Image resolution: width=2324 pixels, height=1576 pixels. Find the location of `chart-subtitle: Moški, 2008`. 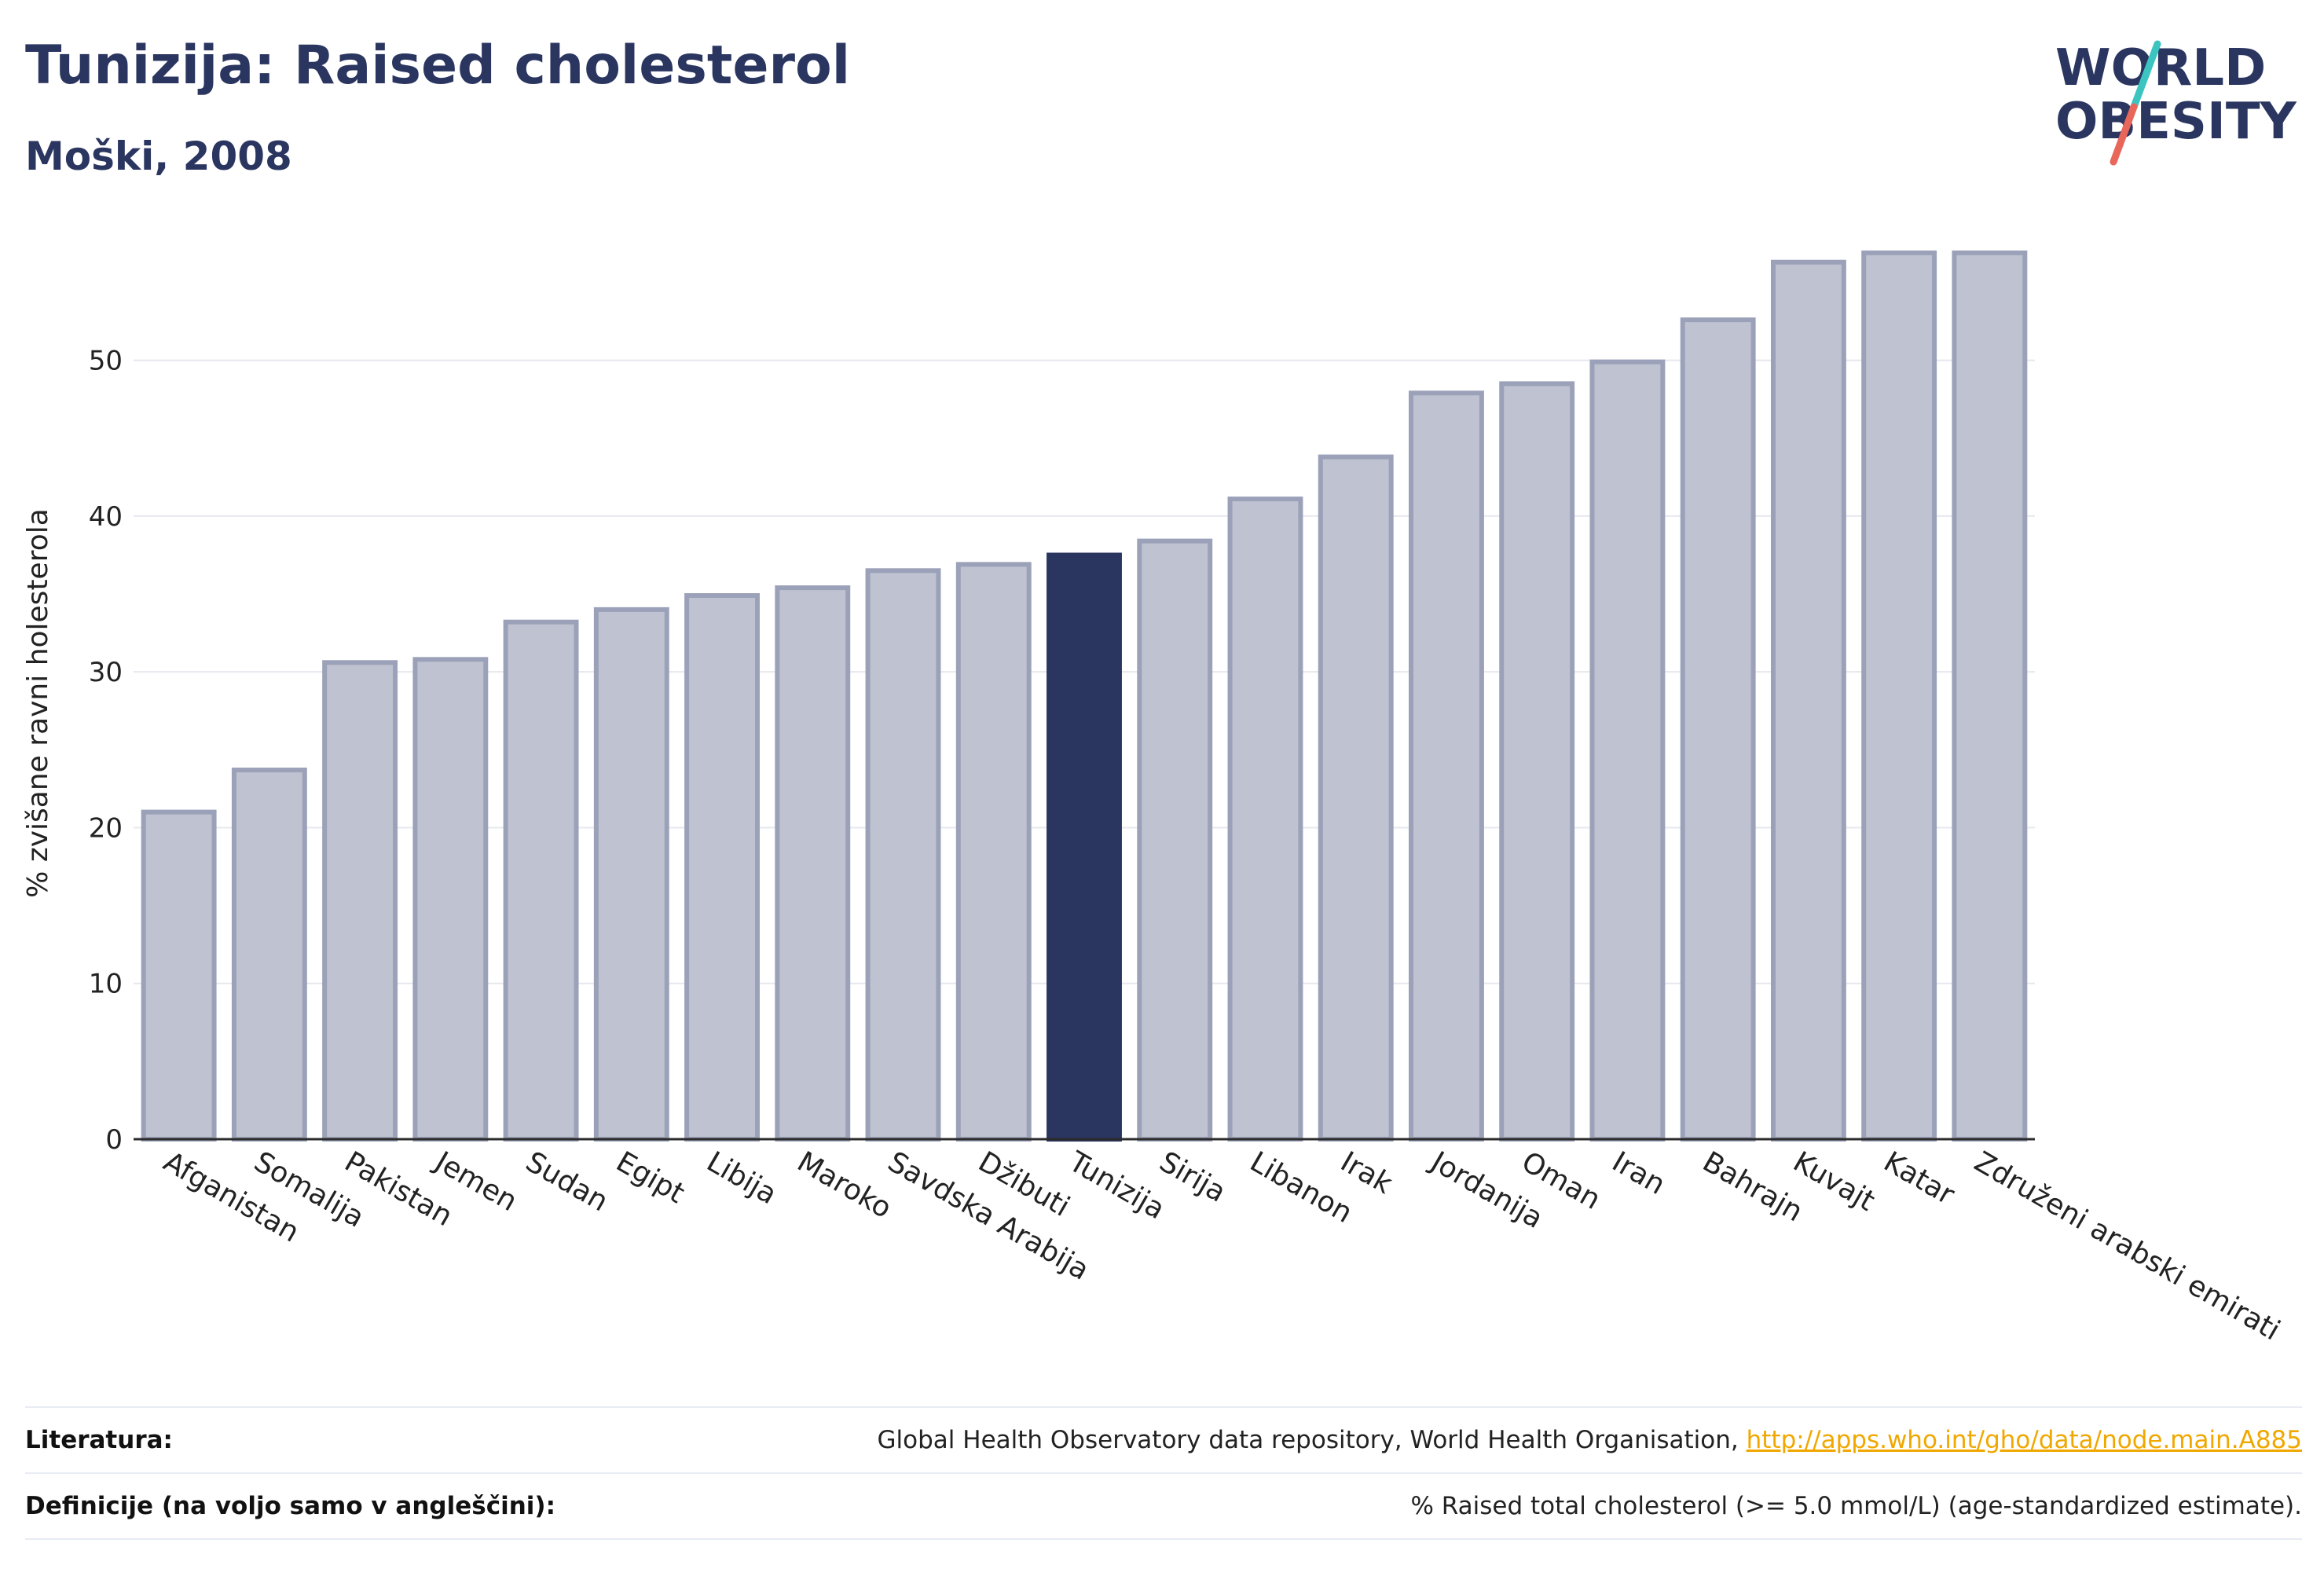

chart-subtitle: Moški, 2008 is located at coordinates (158, 156).